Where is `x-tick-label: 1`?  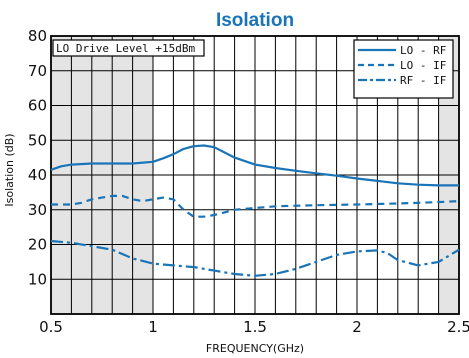
x-tick-label: 1 is located at coordinates (153, 327).